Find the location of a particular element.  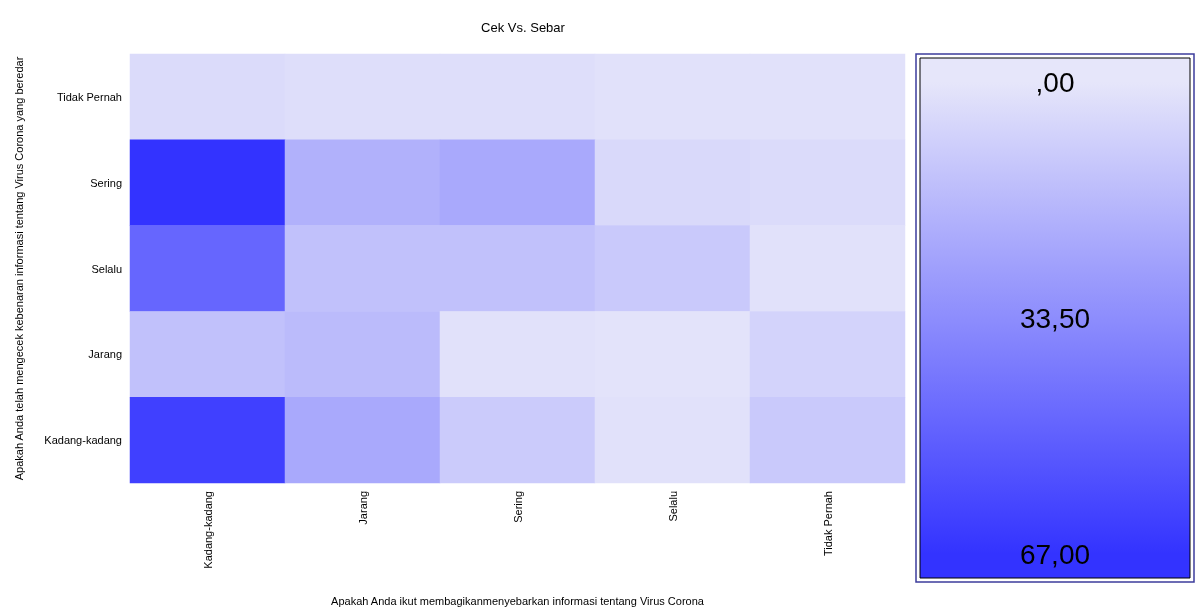

y-tick-label: Sering is located at coordinates (106, 182).